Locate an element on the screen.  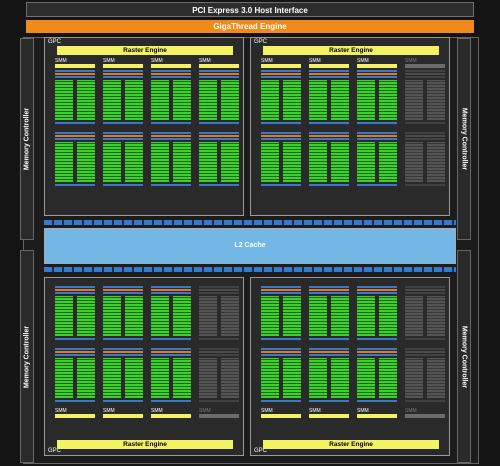
gigathread-engine: GigaThread Engine is located at coordinates (250, 26).